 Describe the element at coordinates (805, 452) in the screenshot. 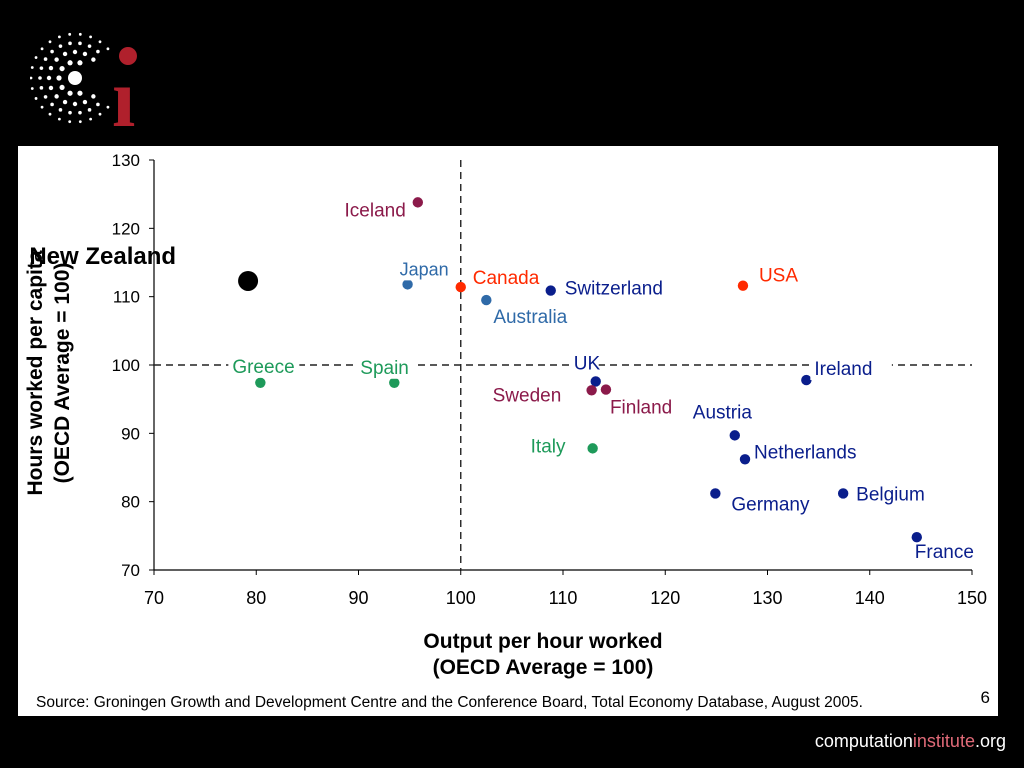

I see `label-netherlands: Netherlands` at that location.